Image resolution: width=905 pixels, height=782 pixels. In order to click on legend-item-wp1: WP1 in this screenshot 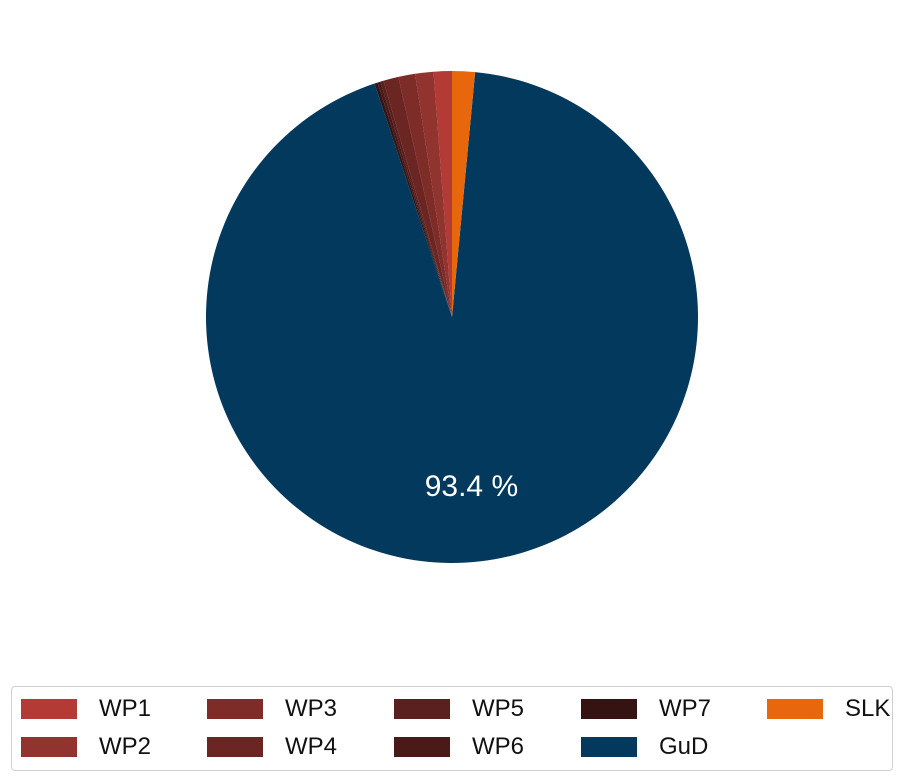, I will do `click(86, 709)`.